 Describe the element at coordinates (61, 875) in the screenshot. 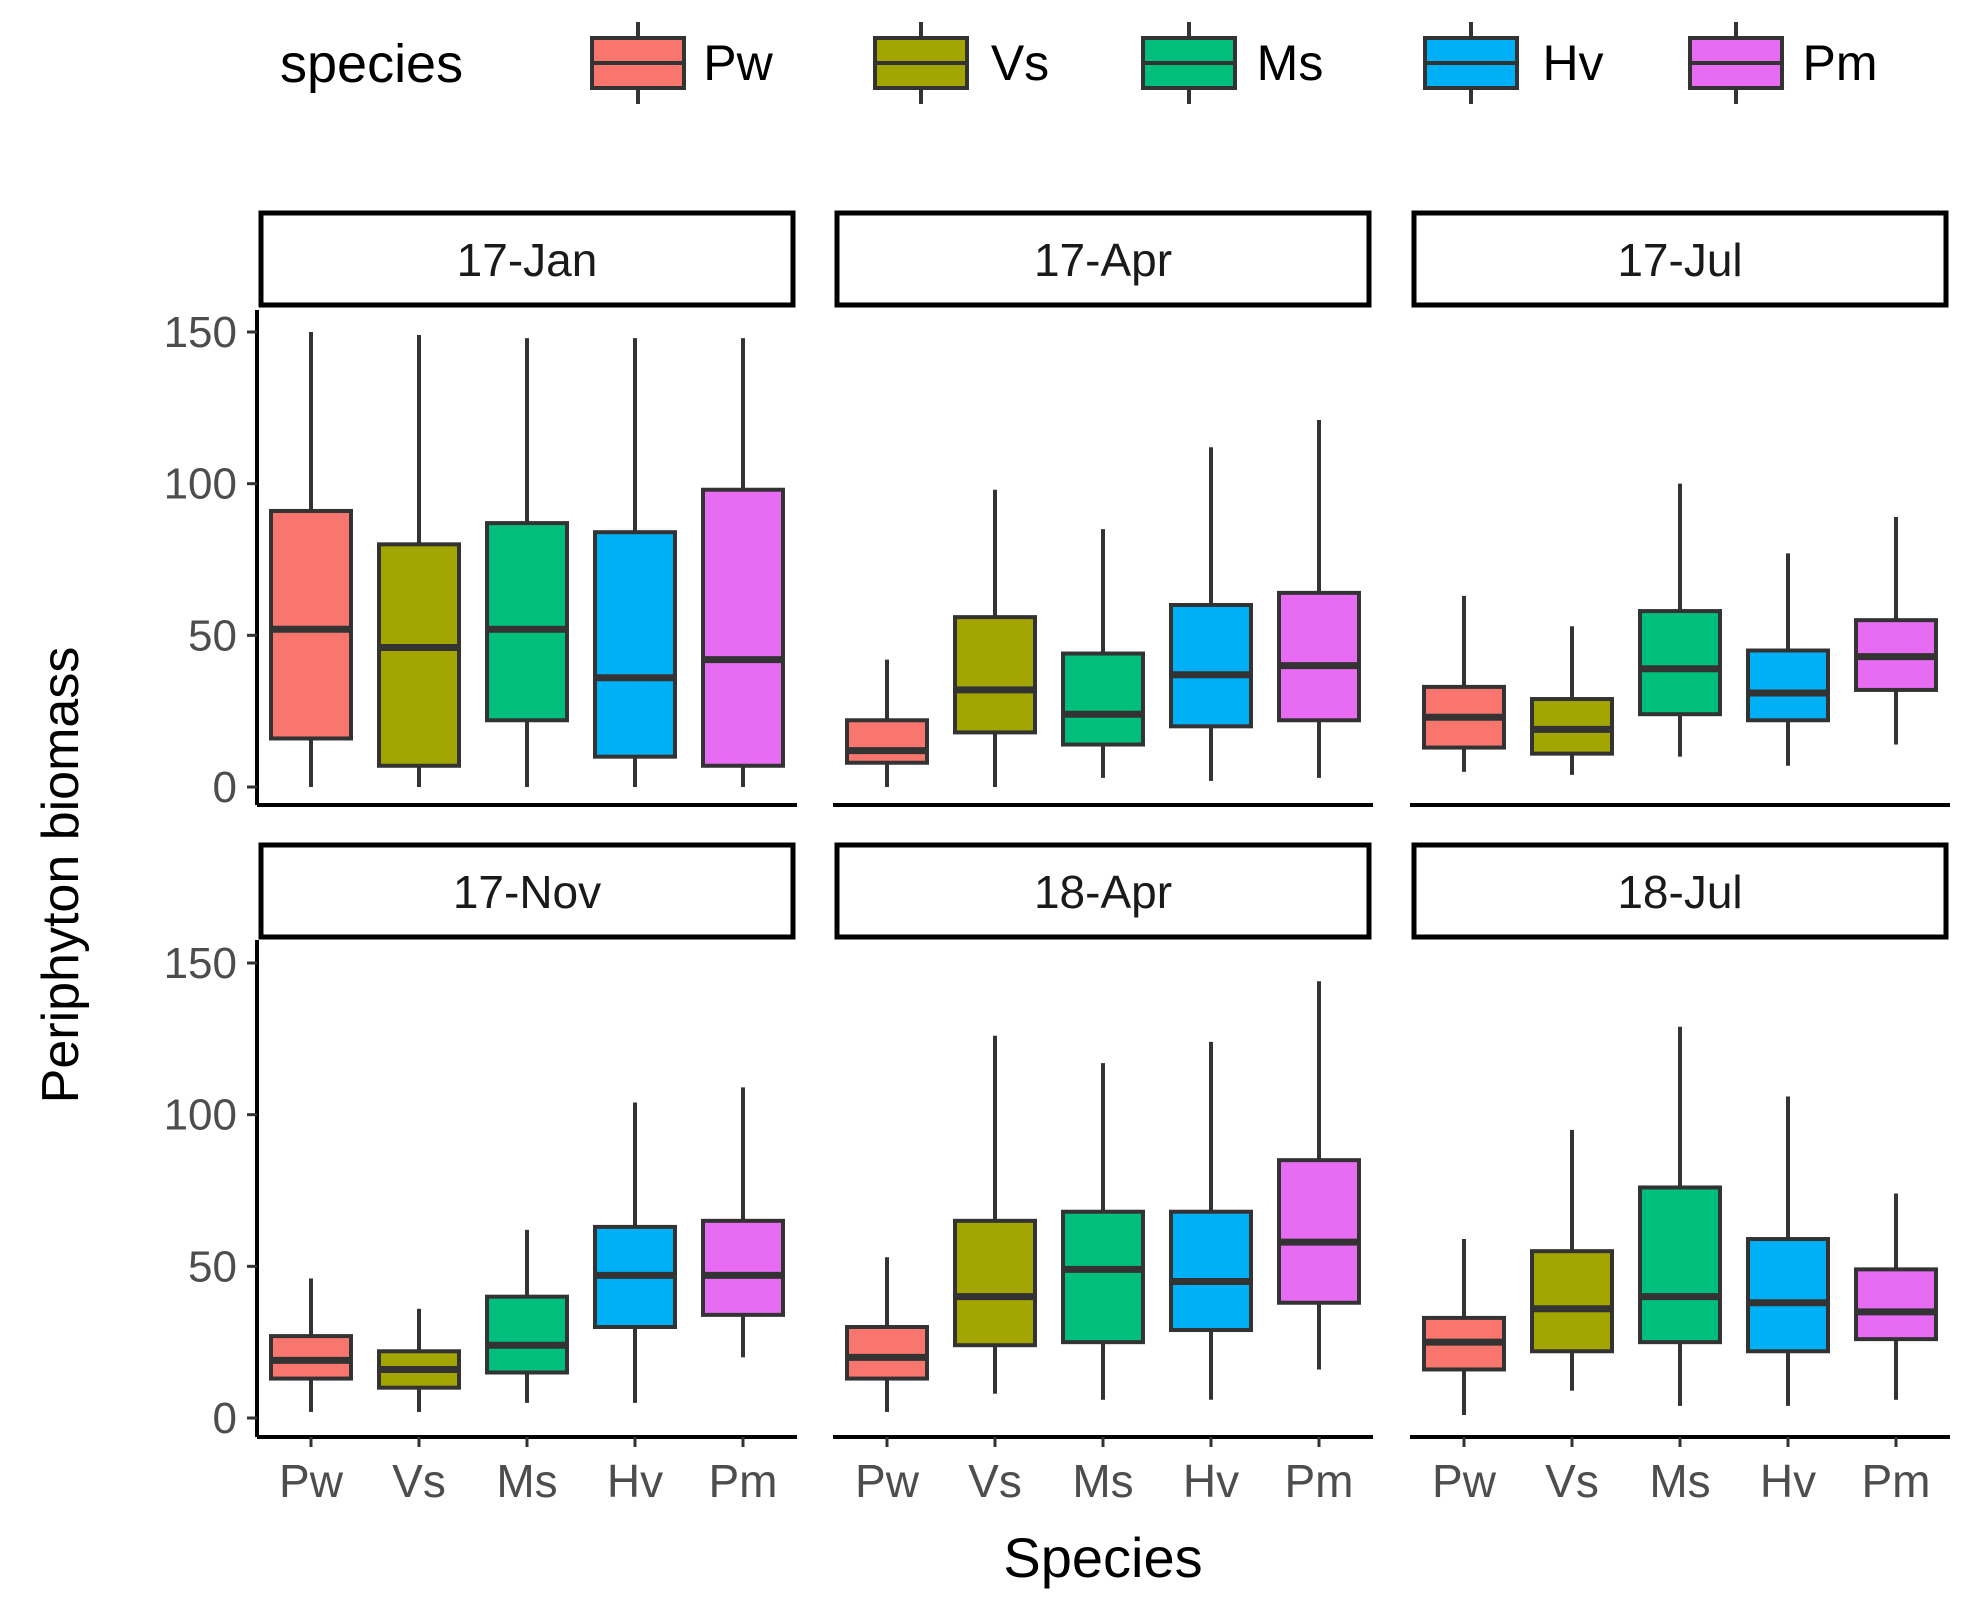

I see `y-axis-title: Periphyton biomass` at that location.